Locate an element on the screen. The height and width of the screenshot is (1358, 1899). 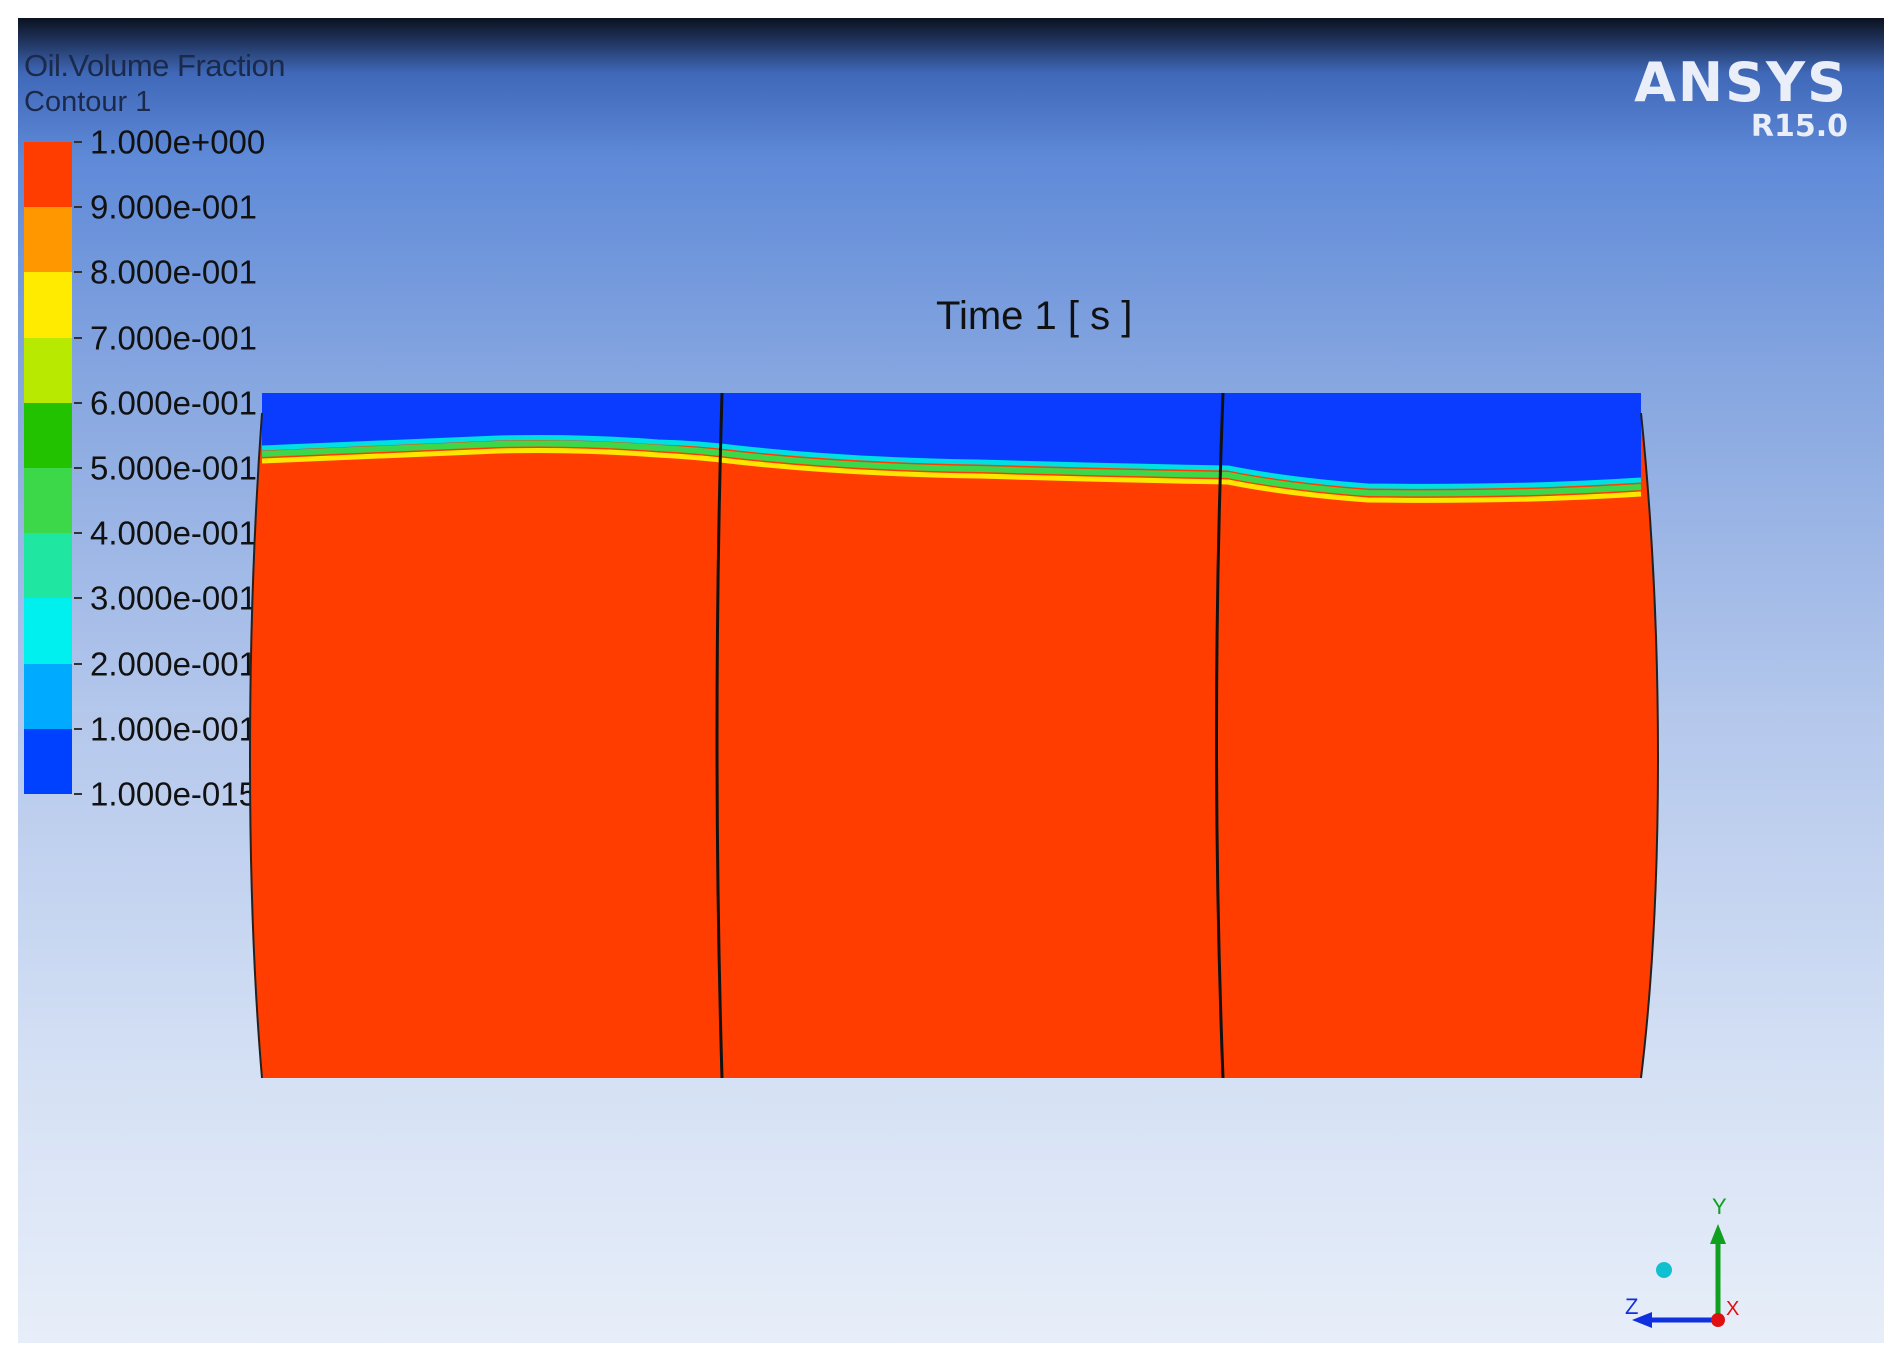
interface-yellow is located at coordinates (951, 475).